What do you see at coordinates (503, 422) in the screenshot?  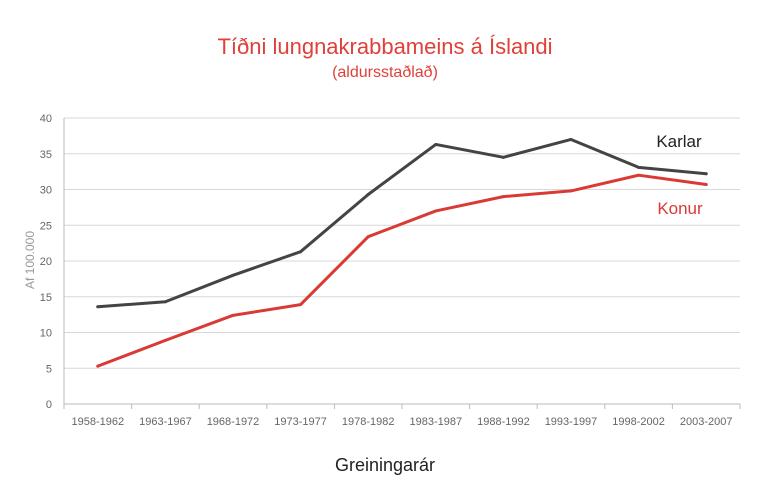 I see `x-tick-label: 1988-1992` at bounding box center [503, 422].